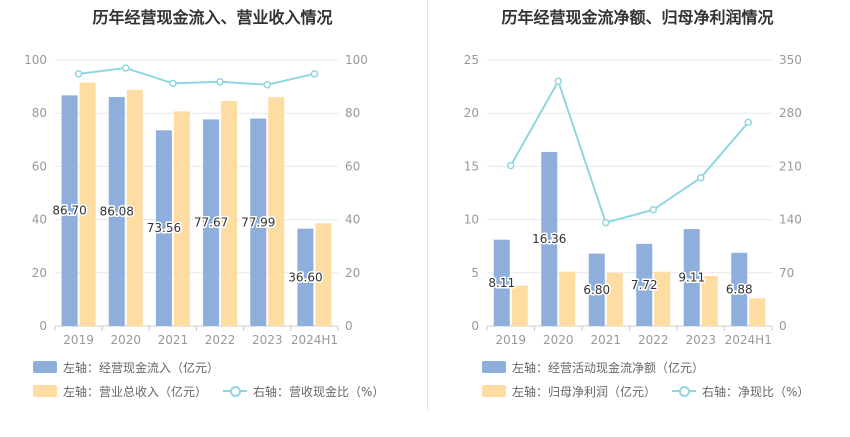 The width and height of the screenshot is (850, 437). What do you see at coordinates (549, 239) in the screenshot?
I see `data-label: 16.36` at bounding box center [549, 239].